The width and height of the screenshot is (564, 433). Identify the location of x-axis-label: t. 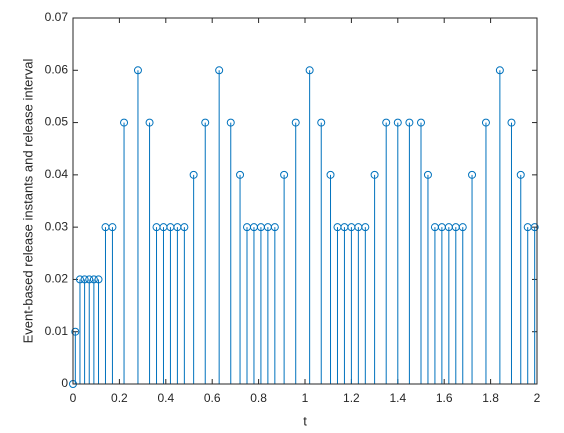
(305, 420).